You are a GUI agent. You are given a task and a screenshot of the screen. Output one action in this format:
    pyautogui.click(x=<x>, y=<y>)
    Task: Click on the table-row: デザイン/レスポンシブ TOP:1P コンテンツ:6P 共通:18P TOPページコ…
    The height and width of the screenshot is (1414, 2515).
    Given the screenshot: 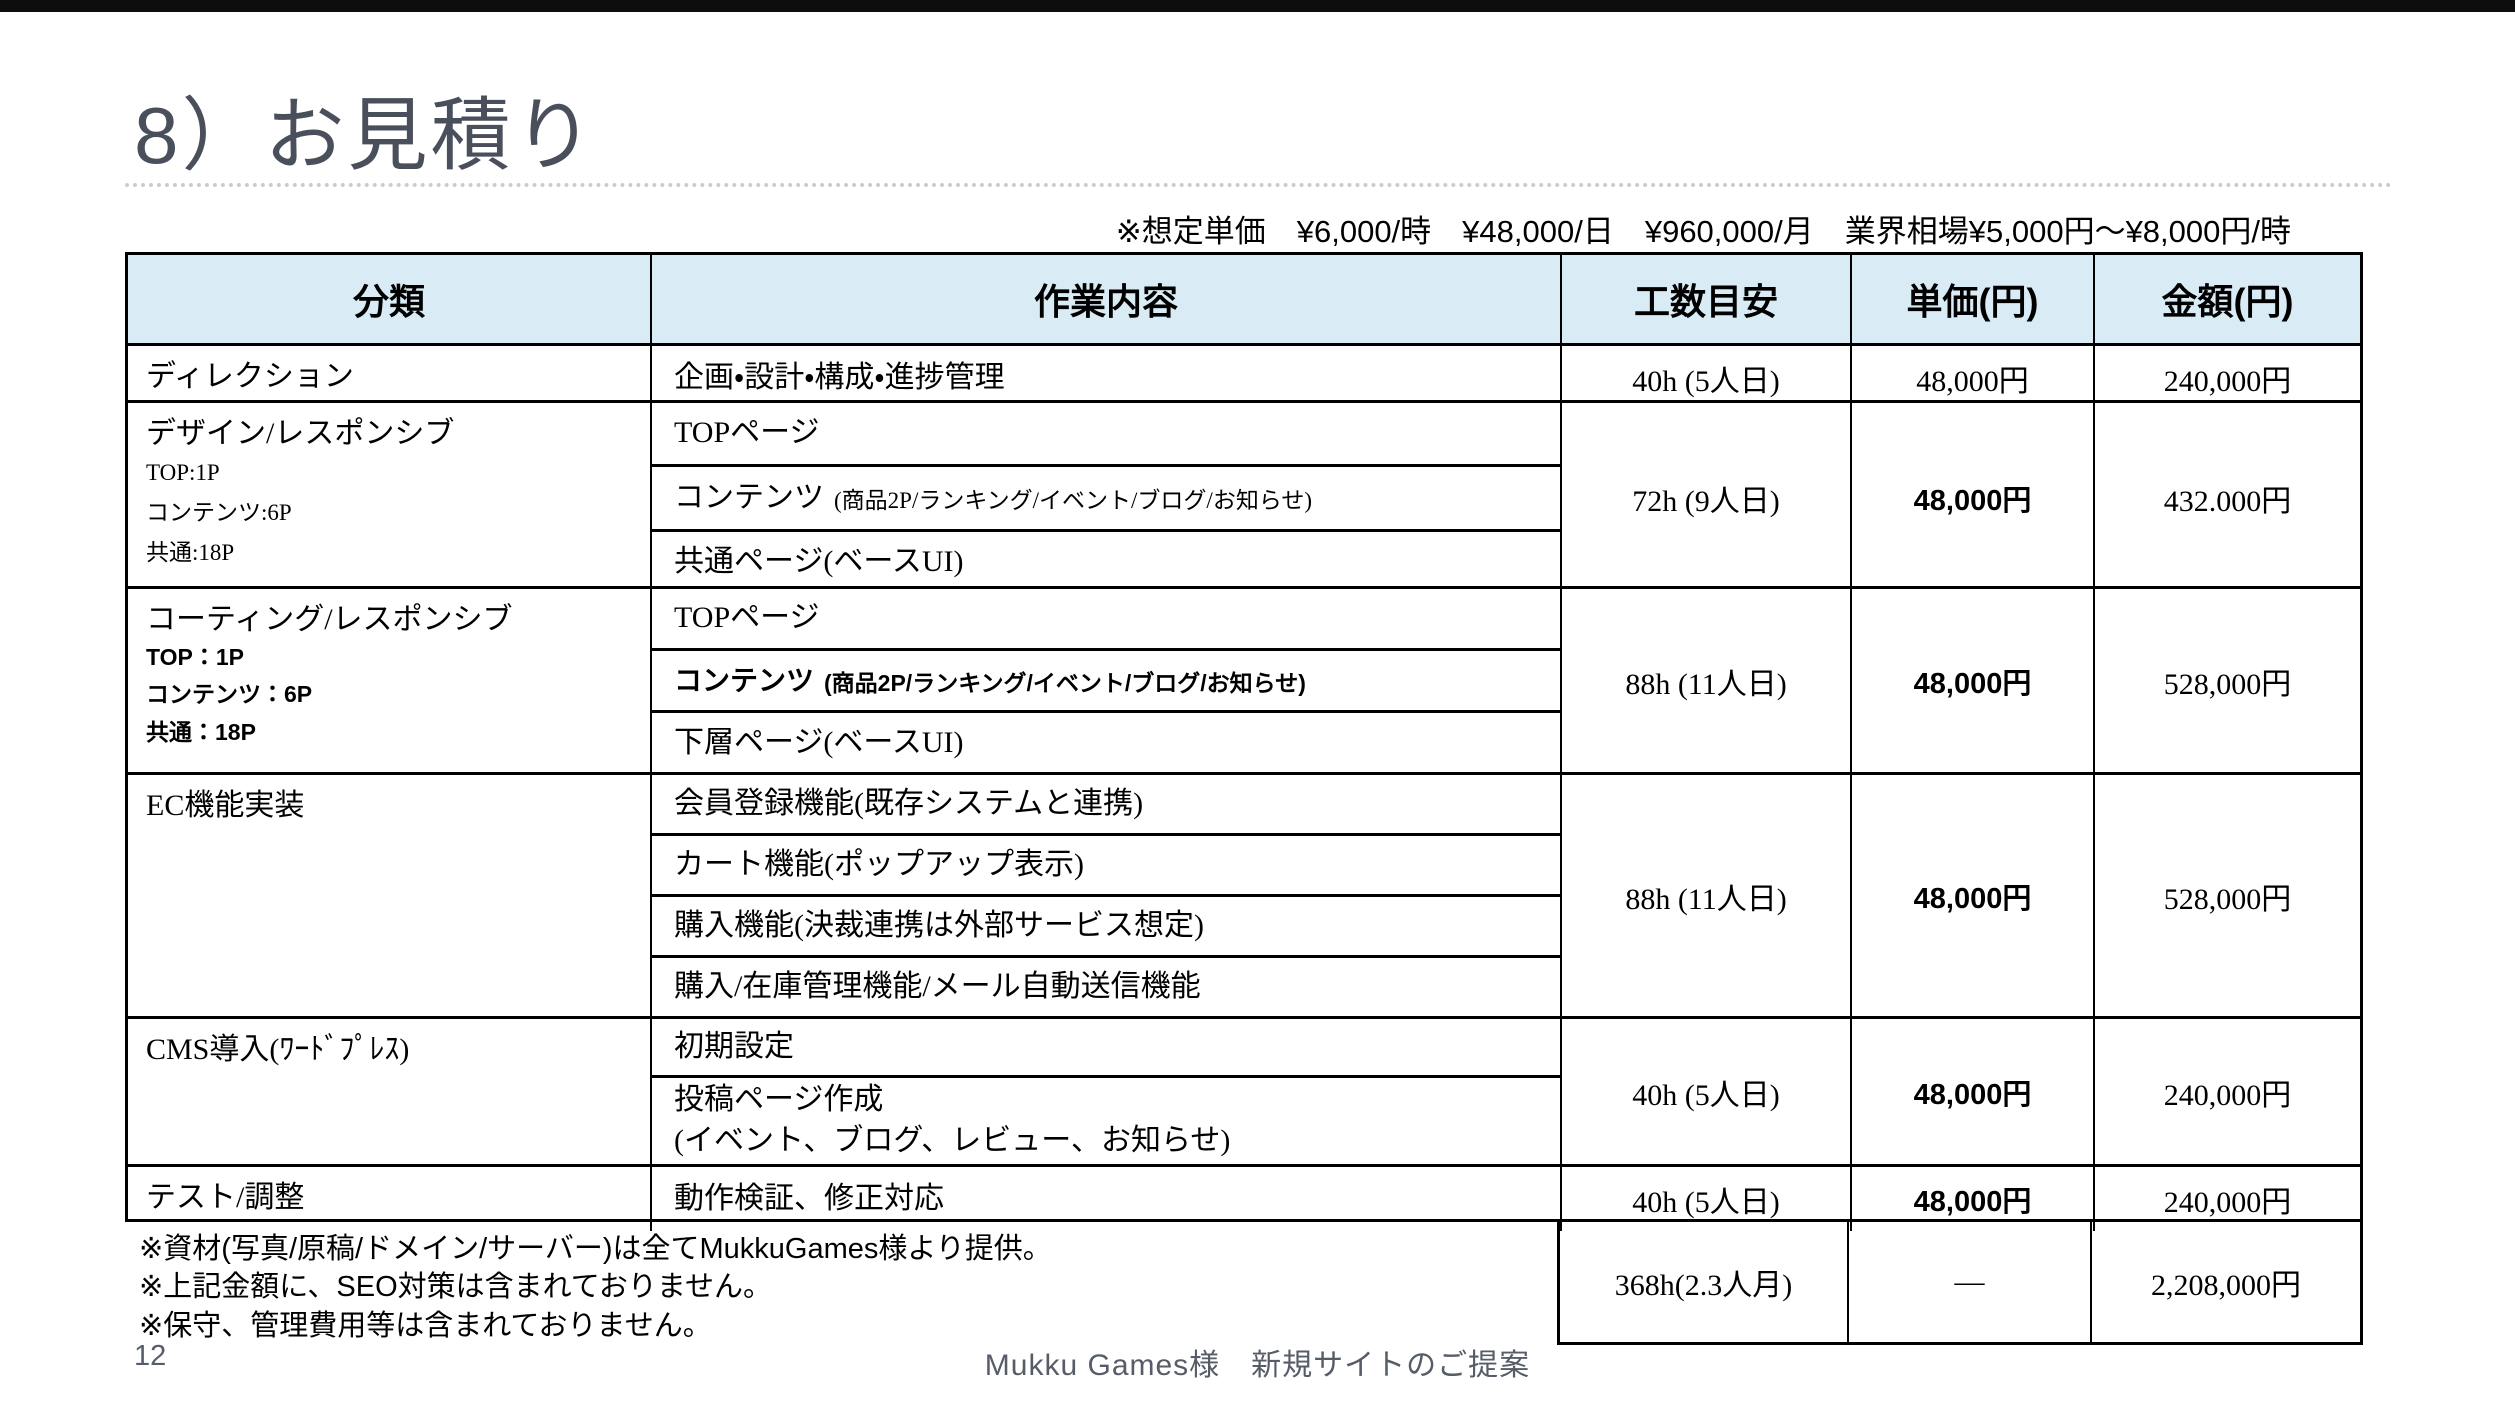 What is the action you would take?
    pyautogui.click(x=1244, y=497)
    